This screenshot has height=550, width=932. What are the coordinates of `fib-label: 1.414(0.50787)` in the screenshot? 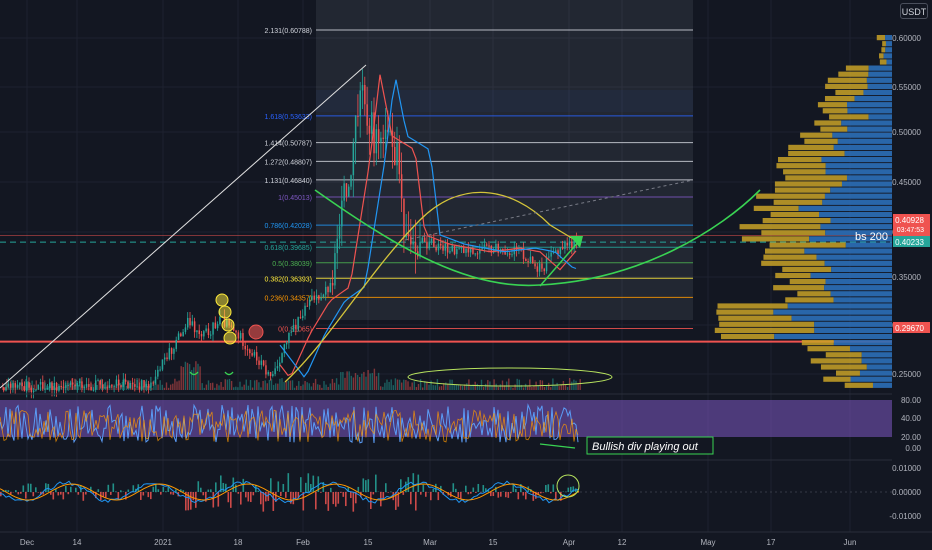 It's located at (288, 144).